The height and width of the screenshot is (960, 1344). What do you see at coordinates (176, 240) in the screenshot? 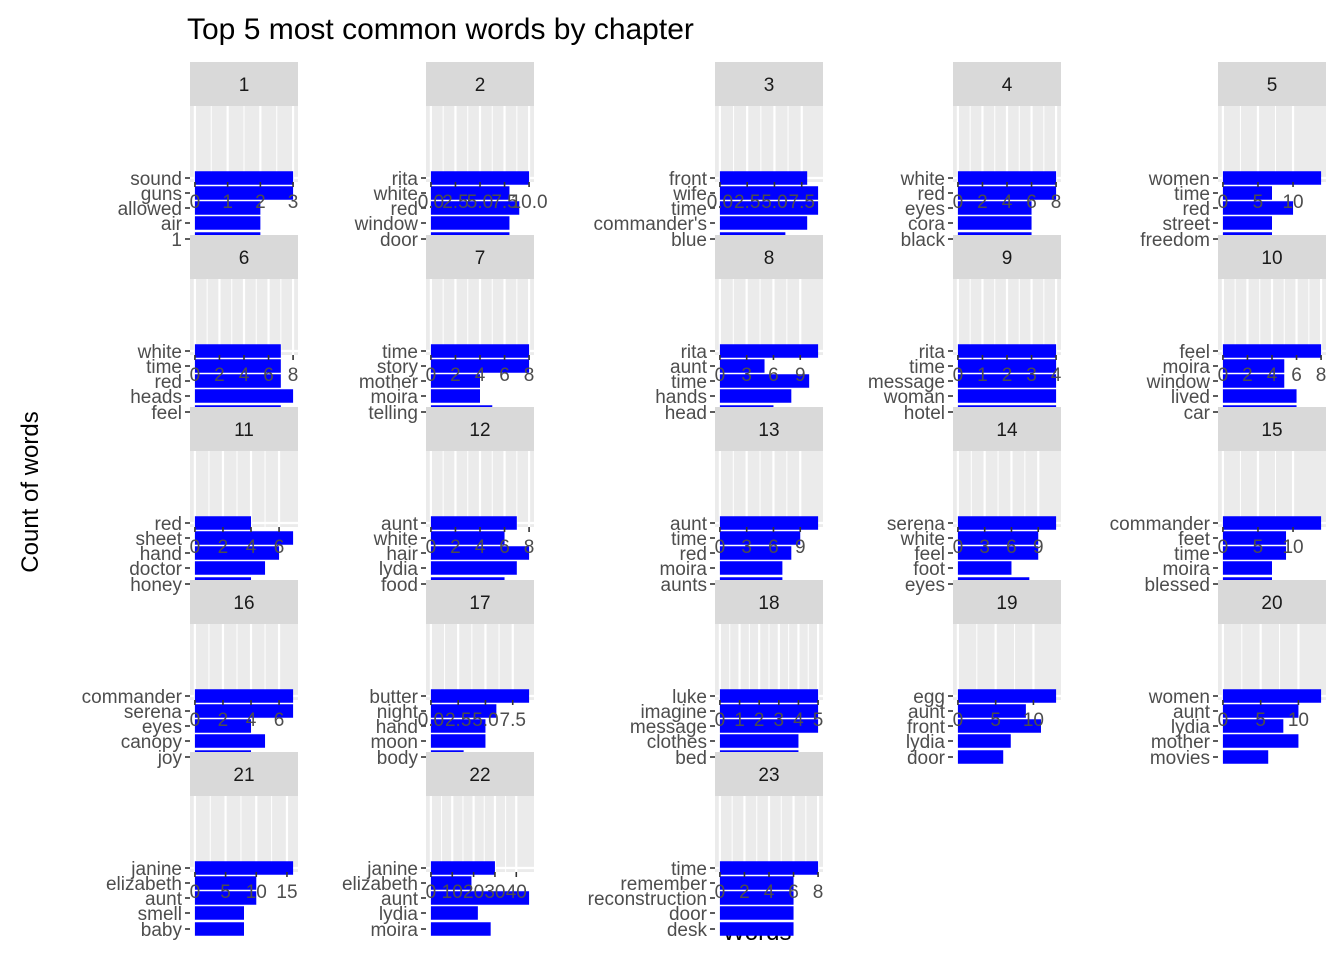
I see `category-label: 1` at bounding box center [176, 240].